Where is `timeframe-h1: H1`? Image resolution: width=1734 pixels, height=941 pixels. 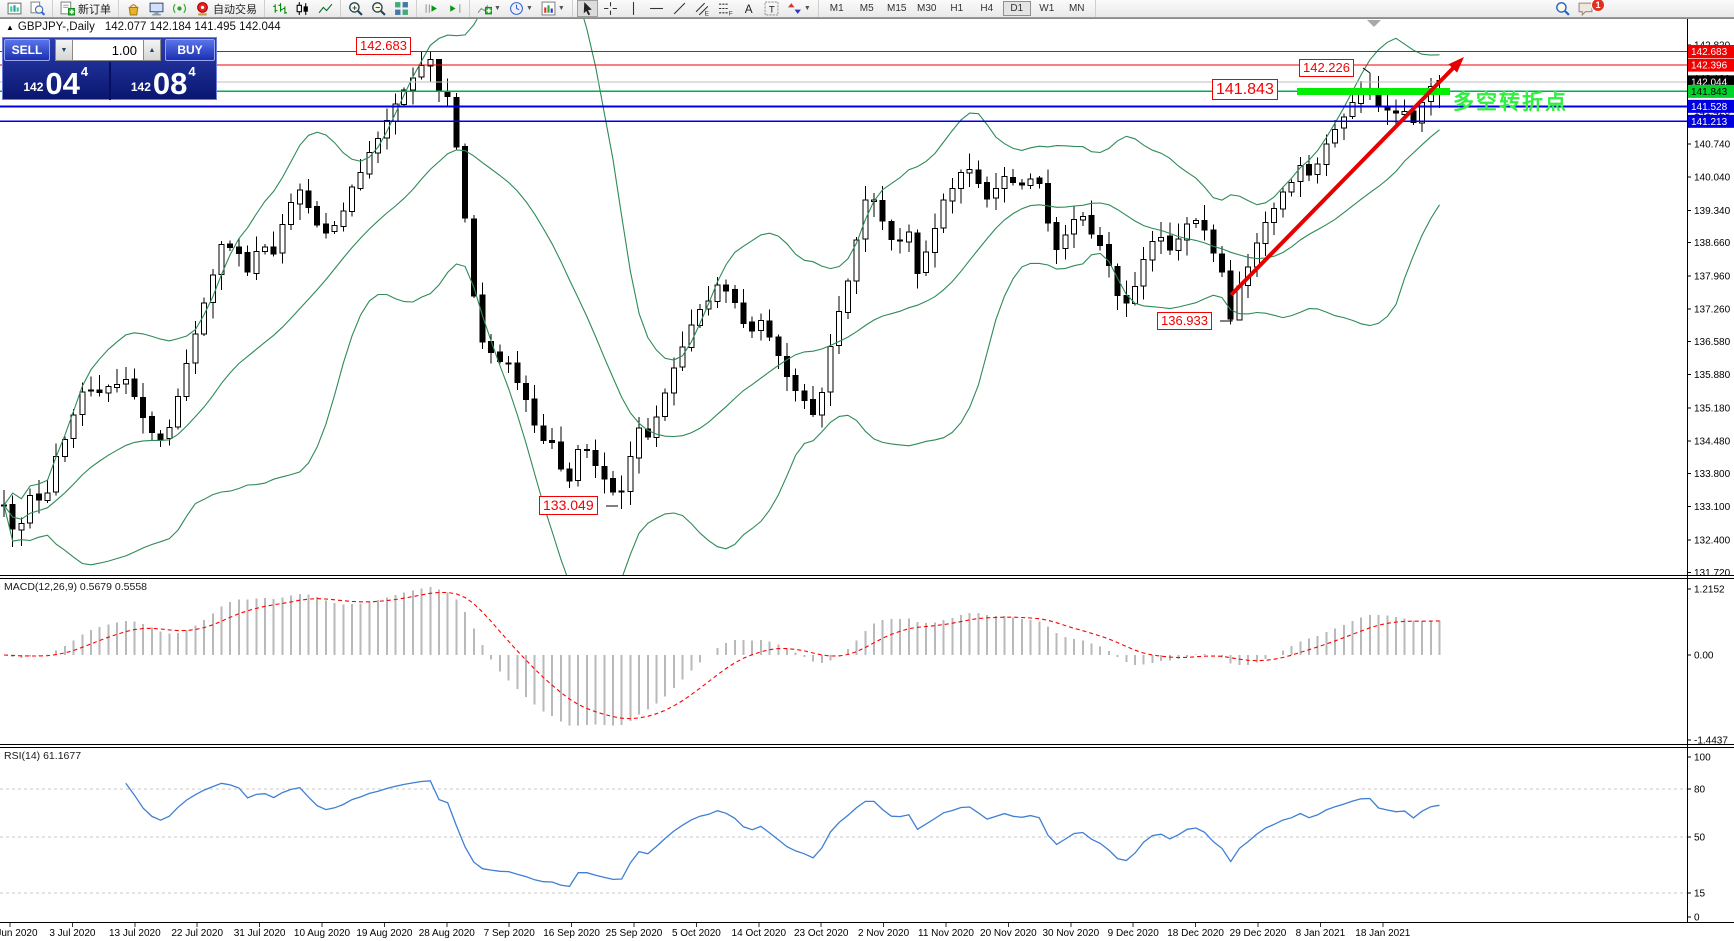 timeframe-h1: H1 is located at coordinates (957, 8).